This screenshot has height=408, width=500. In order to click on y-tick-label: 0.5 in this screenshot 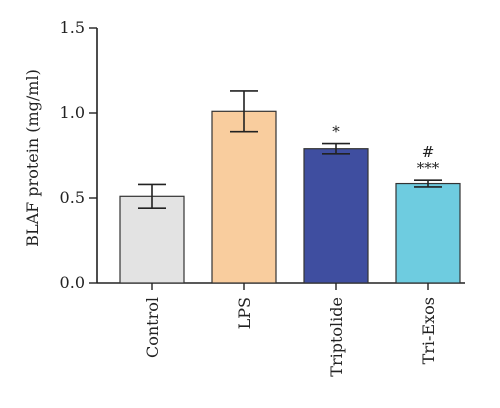, I will do `click(72, 197)`.